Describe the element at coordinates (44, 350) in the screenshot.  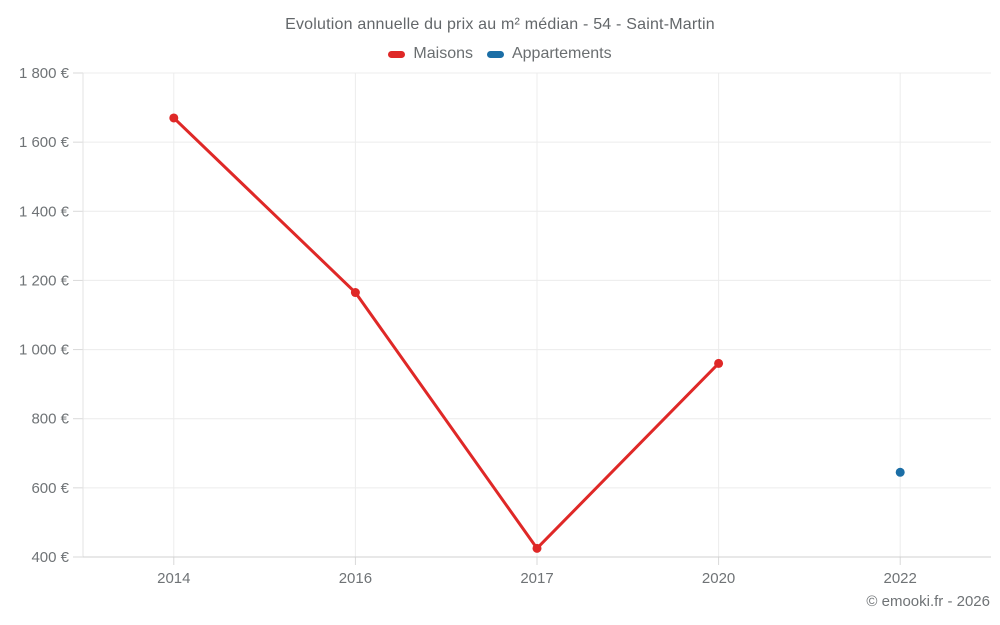
I see `y-axis-label: 1 000 €` at that location.